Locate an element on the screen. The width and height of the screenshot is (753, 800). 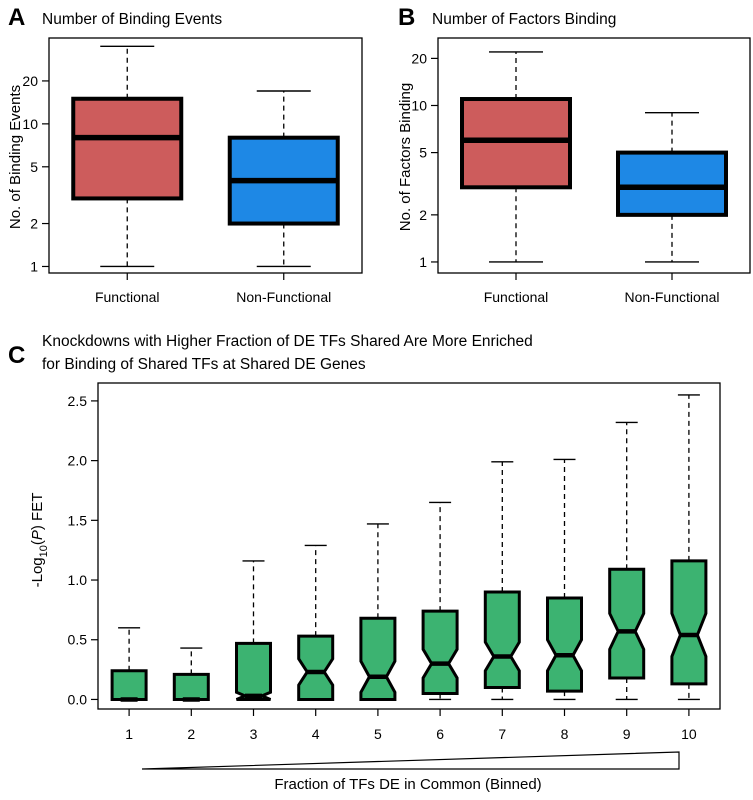
panel-a-ylabel: No. of Binding Events is located at coordinates (15, 157).